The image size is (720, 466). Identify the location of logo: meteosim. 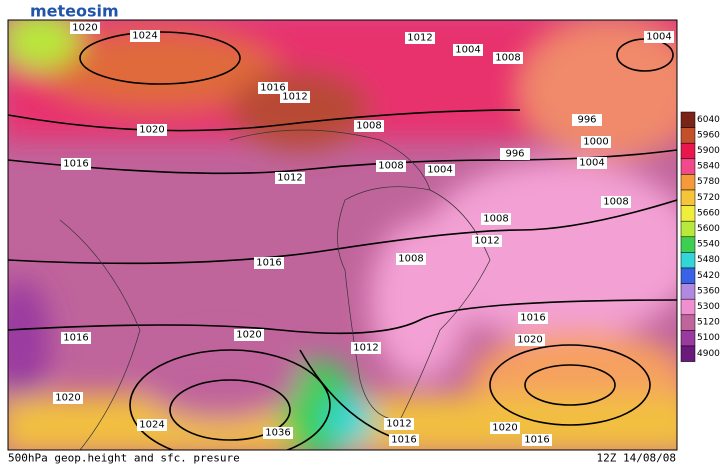
(74, 11).